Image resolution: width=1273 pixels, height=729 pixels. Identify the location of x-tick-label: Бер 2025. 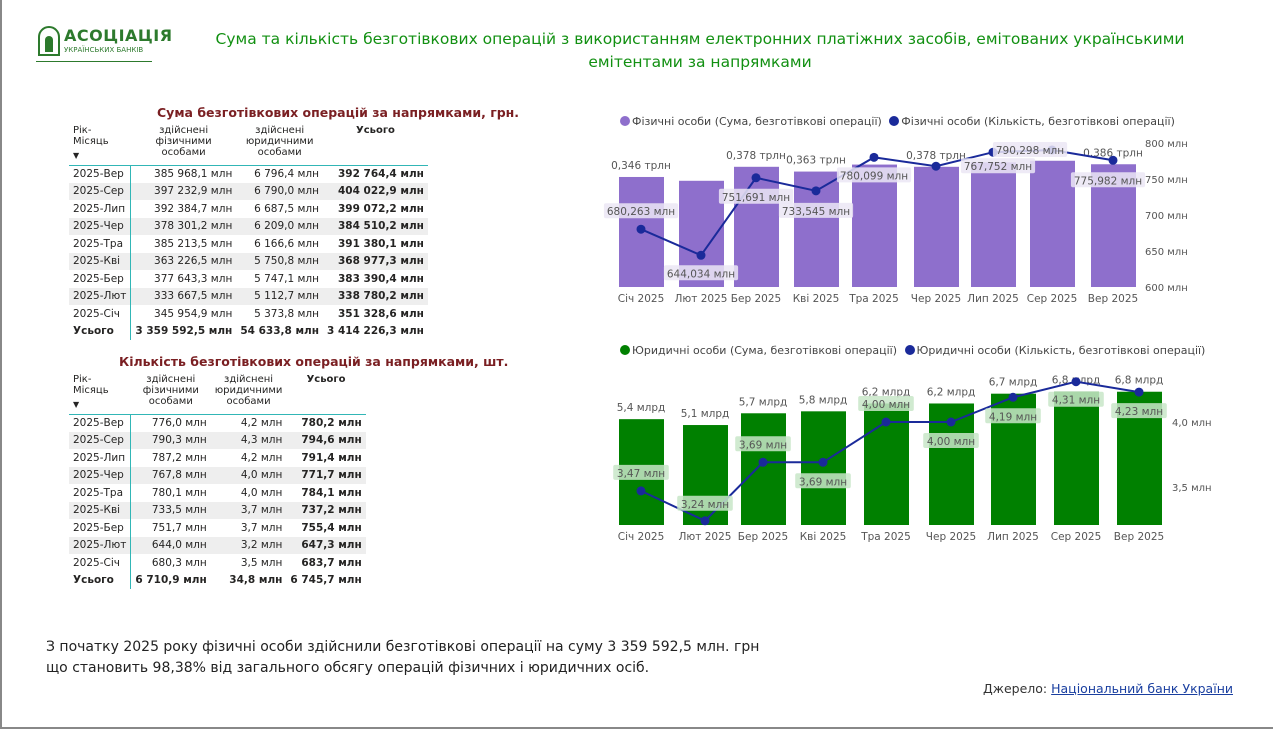
(756, 299).